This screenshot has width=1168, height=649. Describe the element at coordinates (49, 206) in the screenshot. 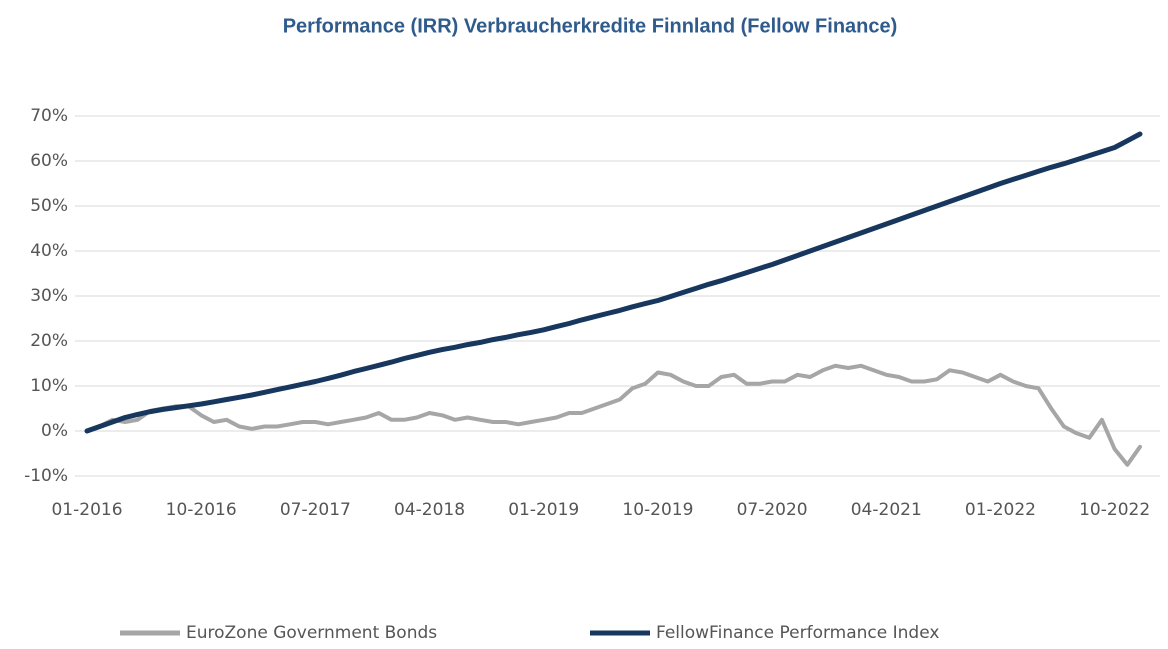

I see `y-tick-label: 50%` at that location.